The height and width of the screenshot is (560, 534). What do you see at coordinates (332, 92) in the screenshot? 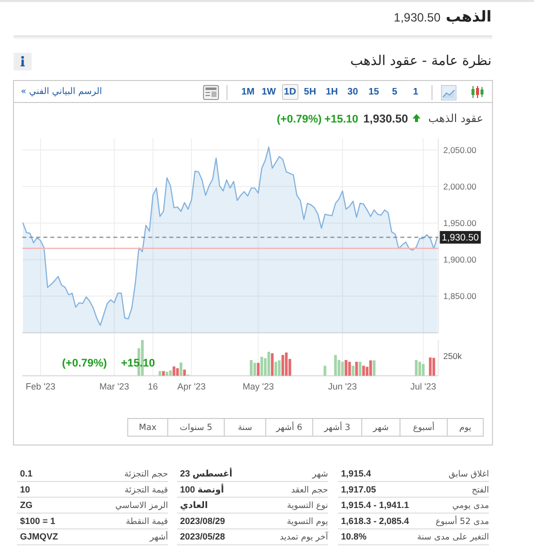
I see `text: 1H` at bounding box center [332, 92].